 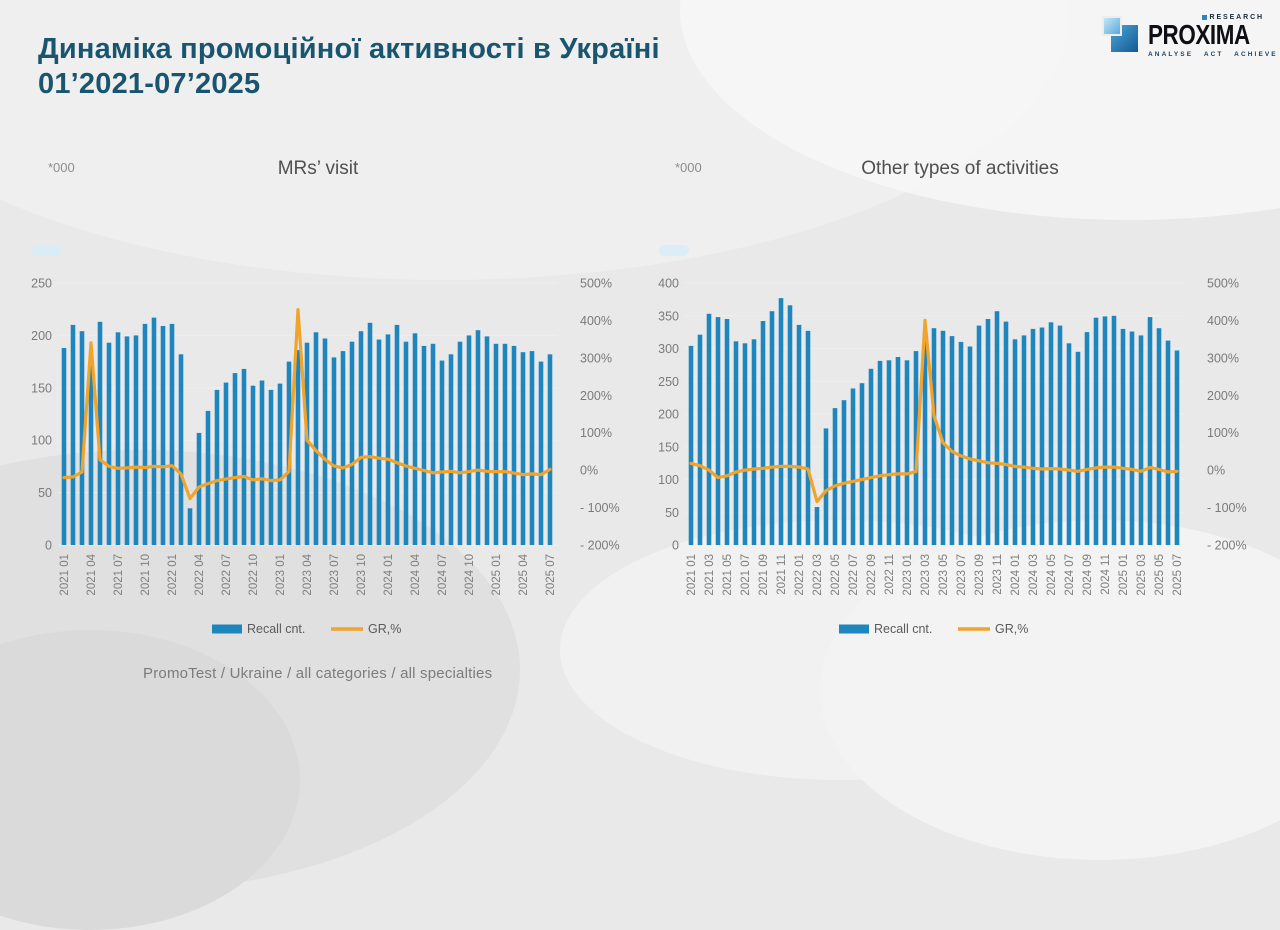 I want to click on right-axis-label: 200%, so click(x=596, y=396).